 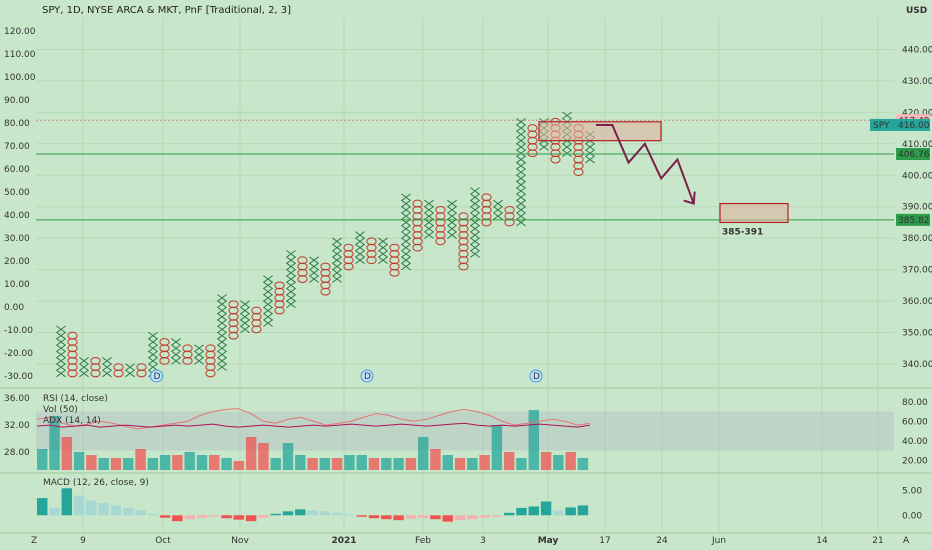 What do you see at coordinates (466, 539) in the screenshot?
I see `time-axis: 9 Oct Nov 2021 Feb 3 May 17 24 Jun 14 21` at bounding box center [466, 539].